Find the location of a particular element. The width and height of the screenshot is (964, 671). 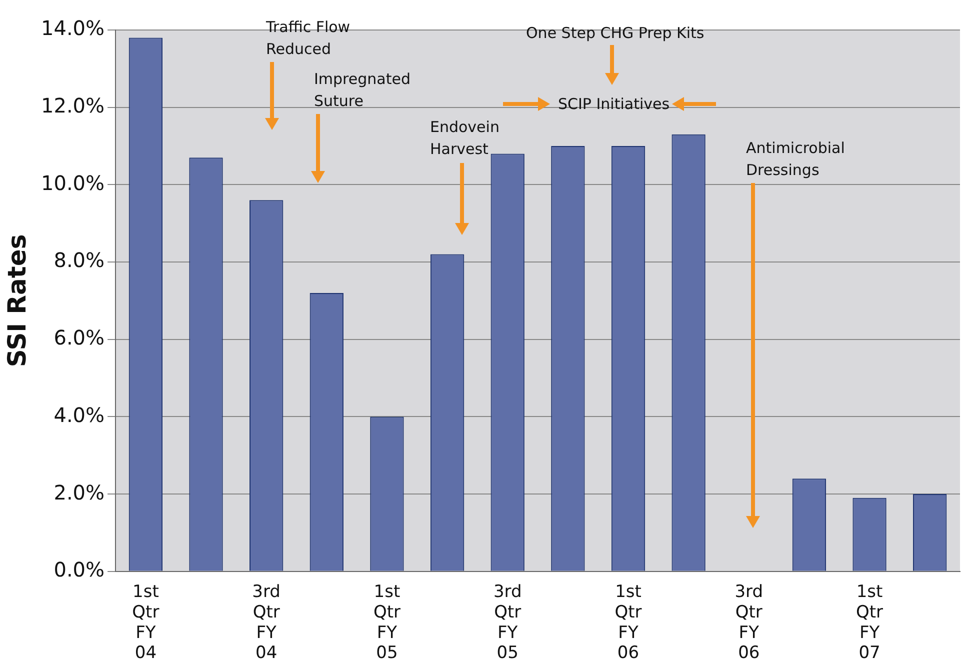

y-tick-label: 0.0% is located at coordinates (79, 570).